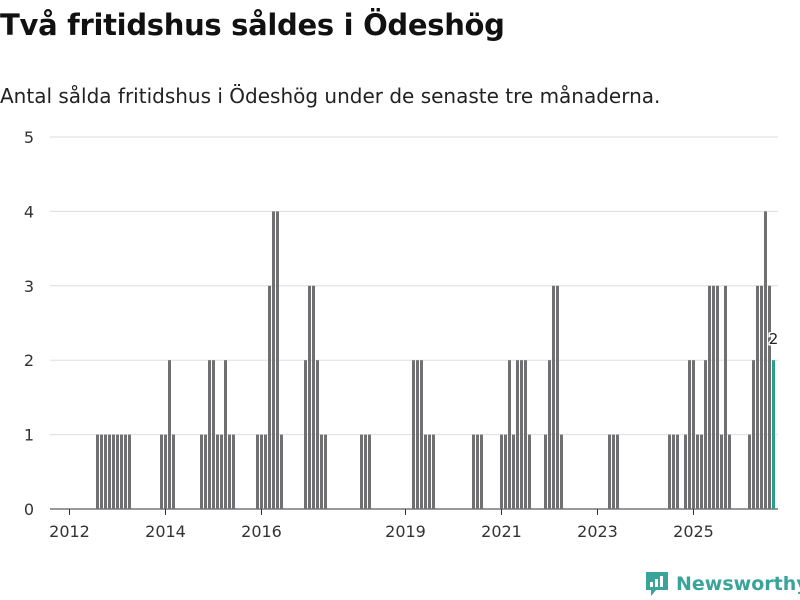 The image size is (800, 600). What do you see at coordinates (597, 531) in the screenshot?
I see `x-tick-label: 2023` at bounding box center [597, 531].